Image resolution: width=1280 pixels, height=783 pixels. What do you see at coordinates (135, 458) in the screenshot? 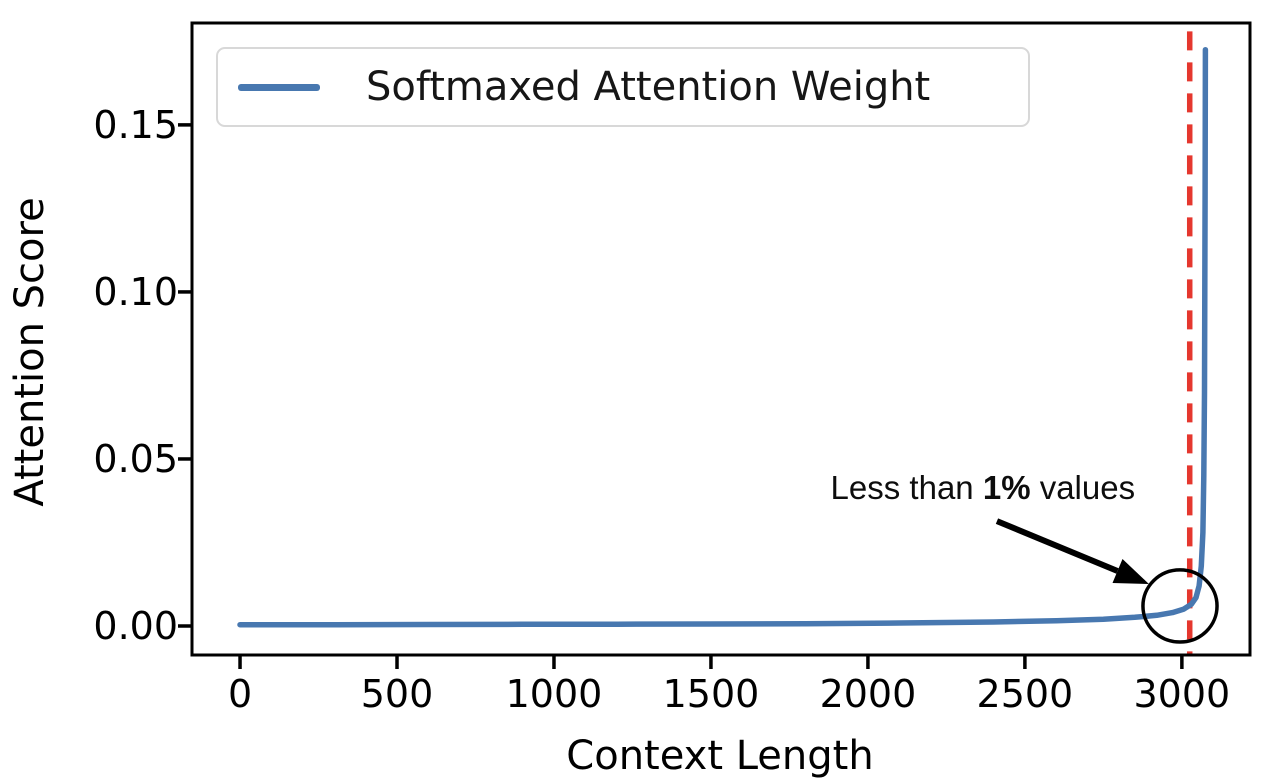
I see `y-tick-label: 0.05` at bounding box center [135, 458].